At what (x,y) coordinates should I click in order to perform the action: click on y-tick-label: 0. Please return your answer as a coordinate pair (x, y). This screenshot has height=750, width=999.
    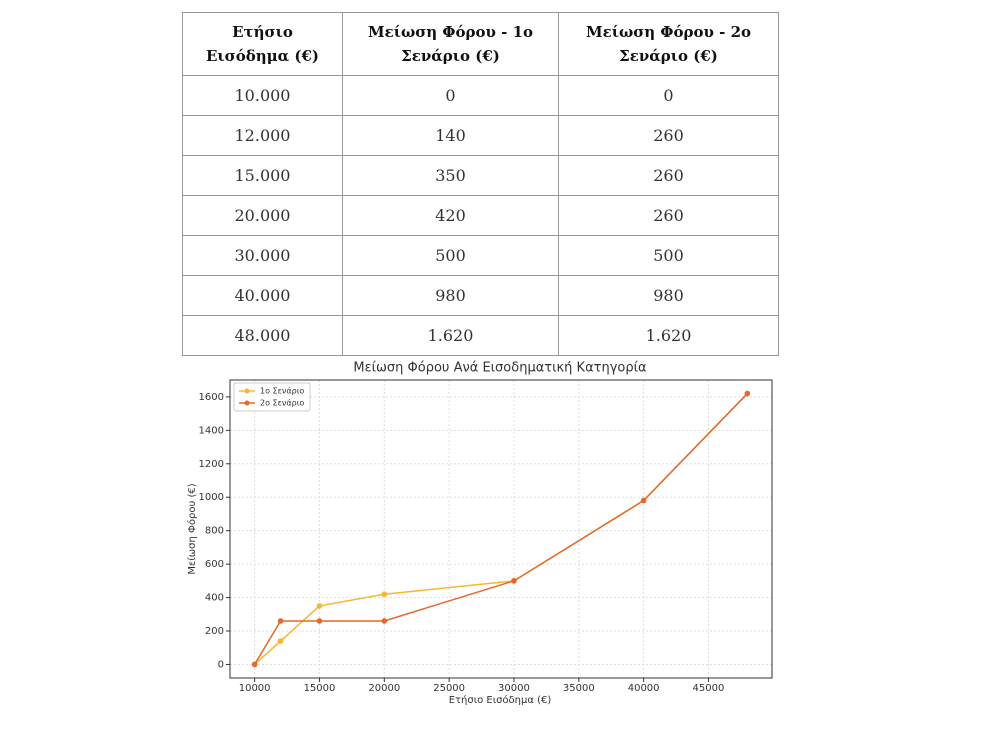
    Looking at the image, I should click on (221, 664).